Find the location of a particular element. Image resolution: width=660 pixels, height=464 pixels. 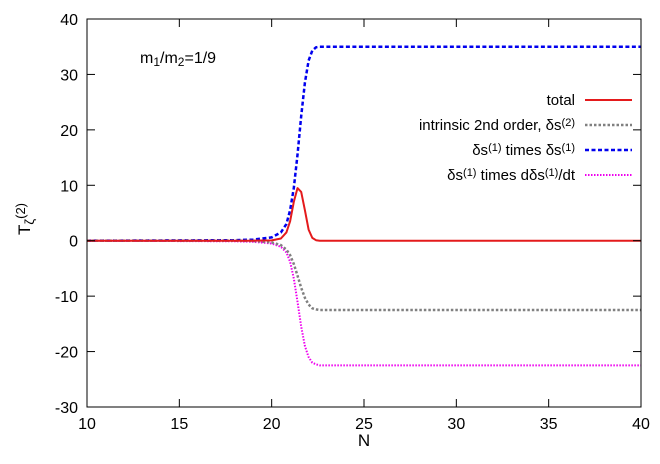

legend-label: δs(1) times dδs(1)/dt is located at coordinates (511, 175).